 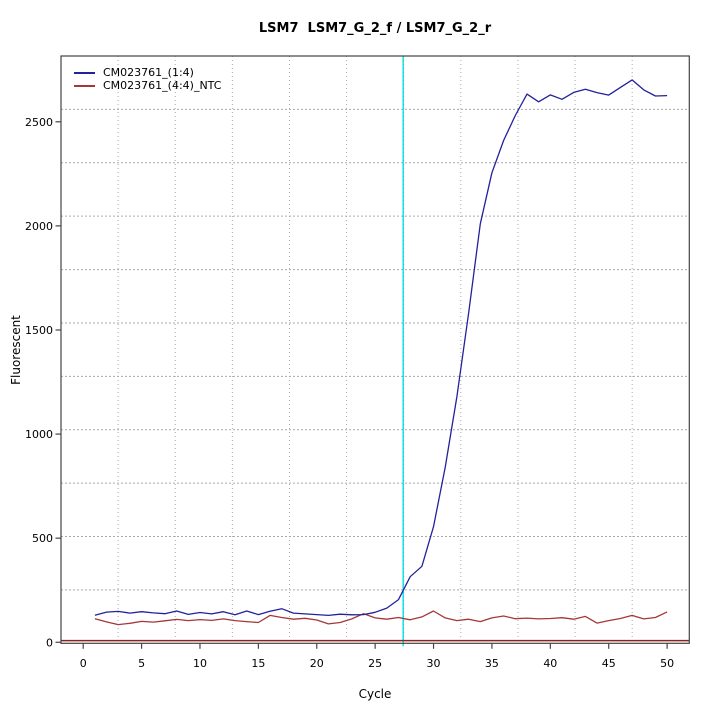 I want to click on legend-item-sample: CM023761_(1:4), so click(x=147, y=72).